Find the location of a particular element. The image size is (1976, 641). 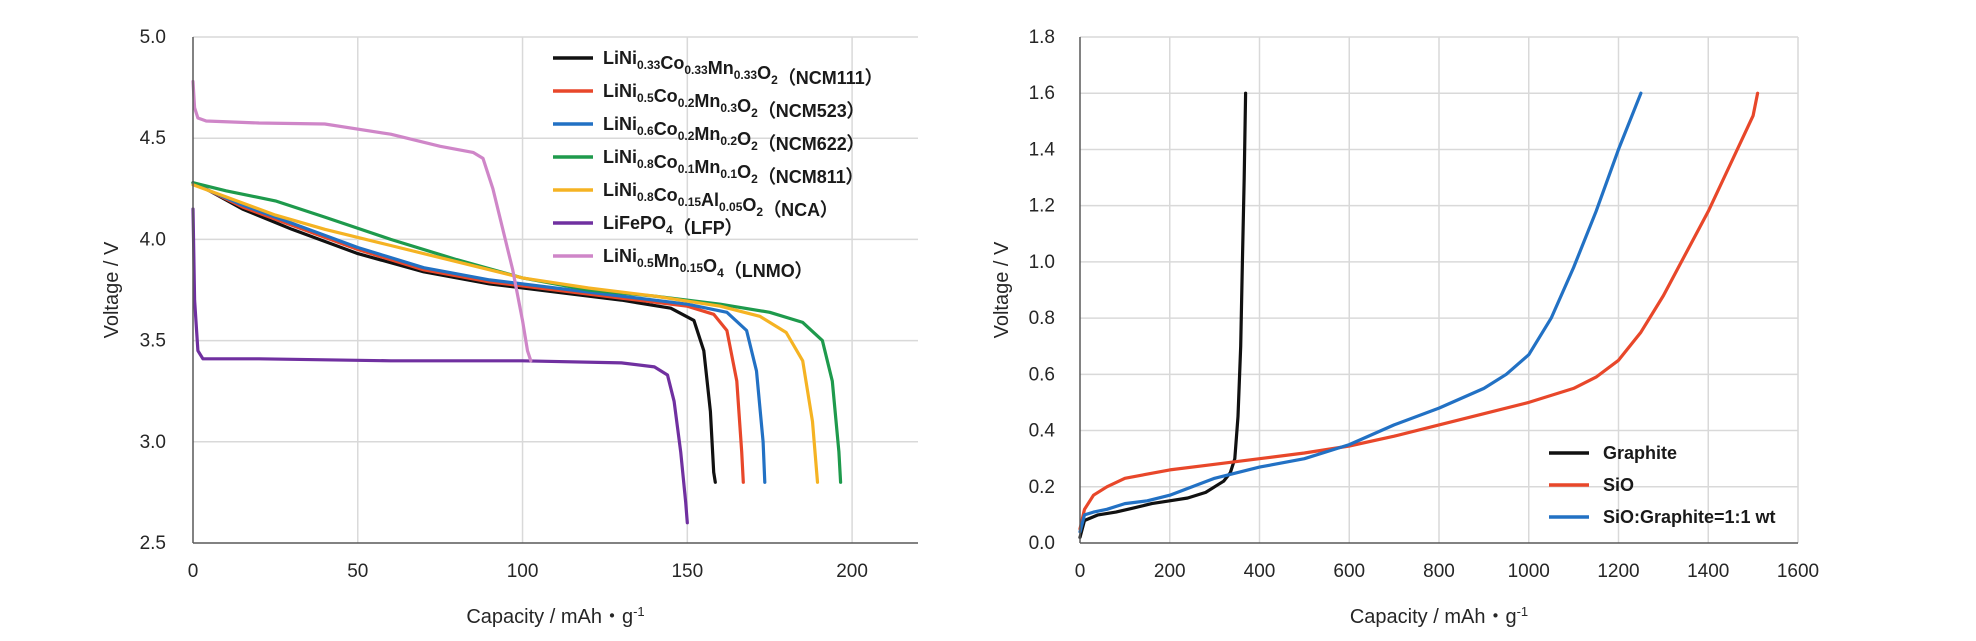

x-tick-label: 150 is located at coordinates (687, 571).